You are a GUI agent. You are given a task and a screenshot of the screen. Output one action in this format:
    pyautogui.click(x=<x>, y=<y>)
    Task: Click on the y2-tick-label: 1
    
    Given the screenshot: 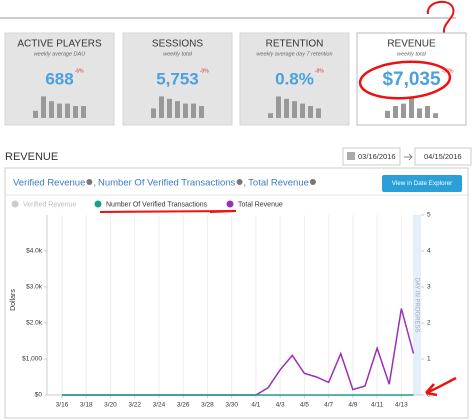 What is the action you would take?
    pyautogui.click(x=429, y=359)
    